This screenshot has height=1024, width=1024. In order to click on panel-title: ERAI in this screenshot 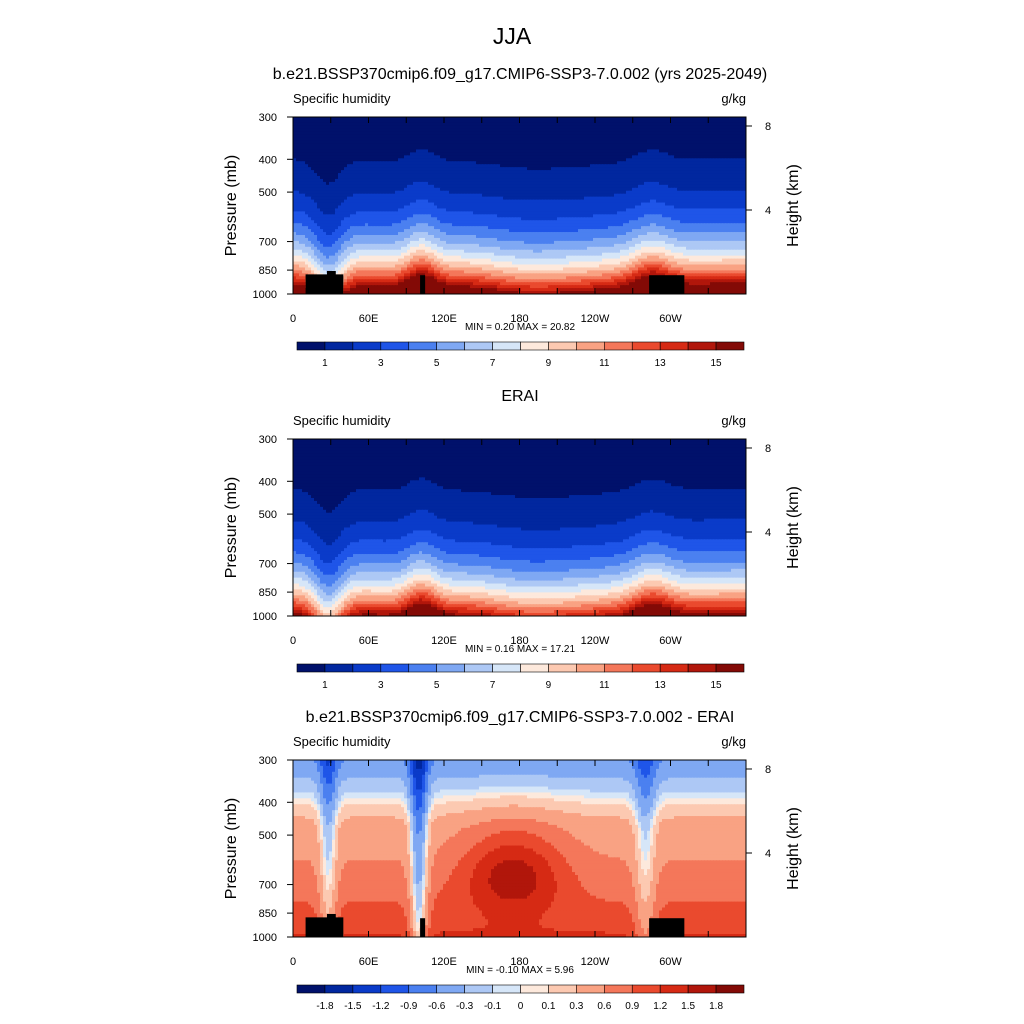, I will do `click(519, 396)`.